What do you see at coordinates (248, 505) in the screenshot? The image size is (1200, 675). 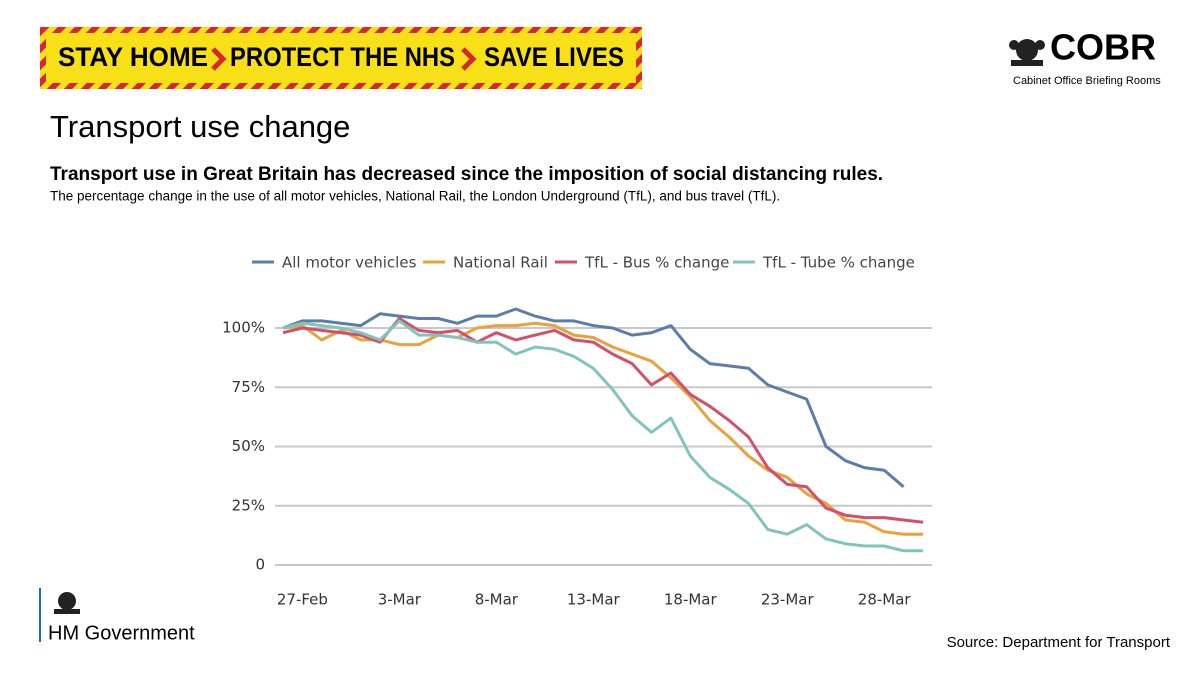 I see `y-tick-label: 25%` at bounding box center [248, 505].